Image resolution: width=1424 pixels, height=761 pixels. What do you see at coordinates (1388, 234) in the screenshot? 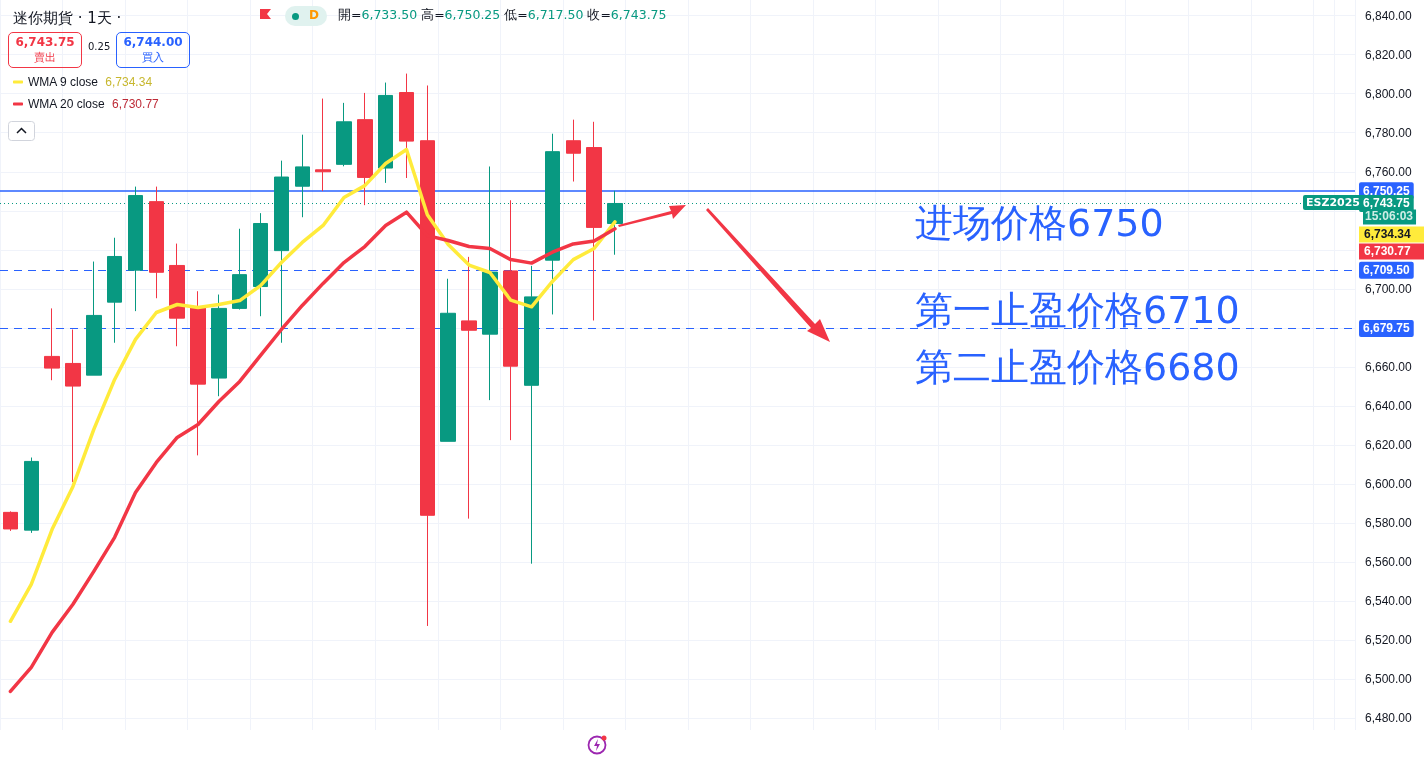
I see `text: 6,734.34` at bounding box center [1388, 234].